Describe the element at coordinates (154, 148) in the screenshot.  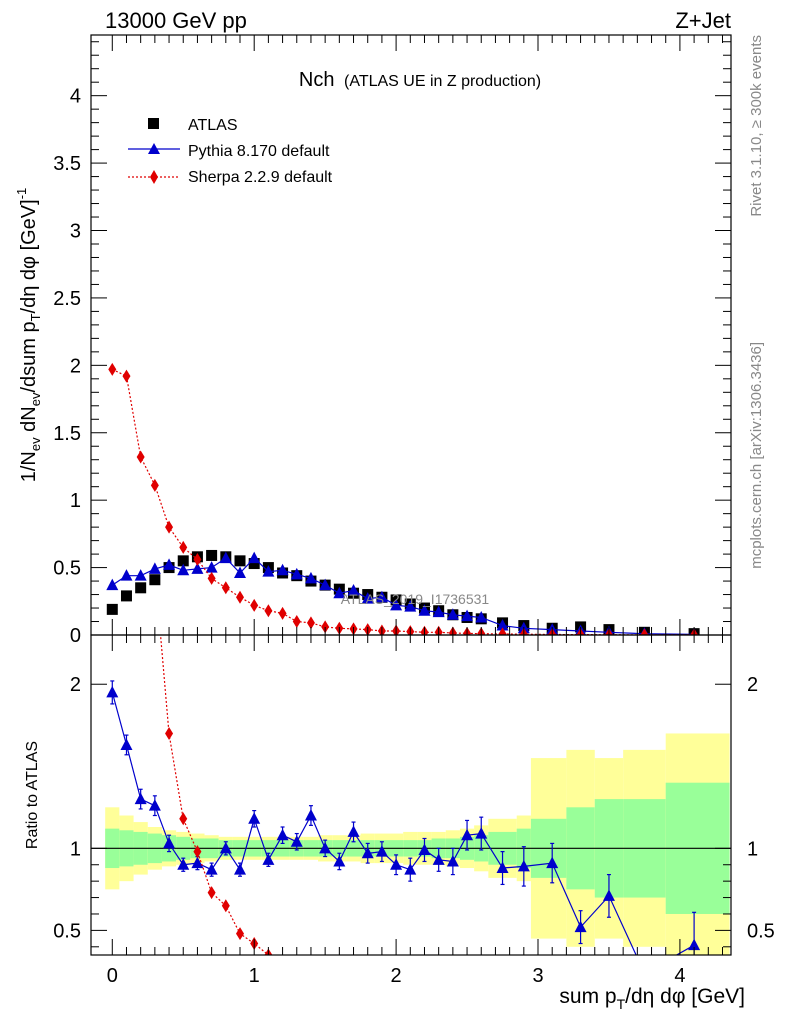
I see `legend-marker-pythia` at that location.